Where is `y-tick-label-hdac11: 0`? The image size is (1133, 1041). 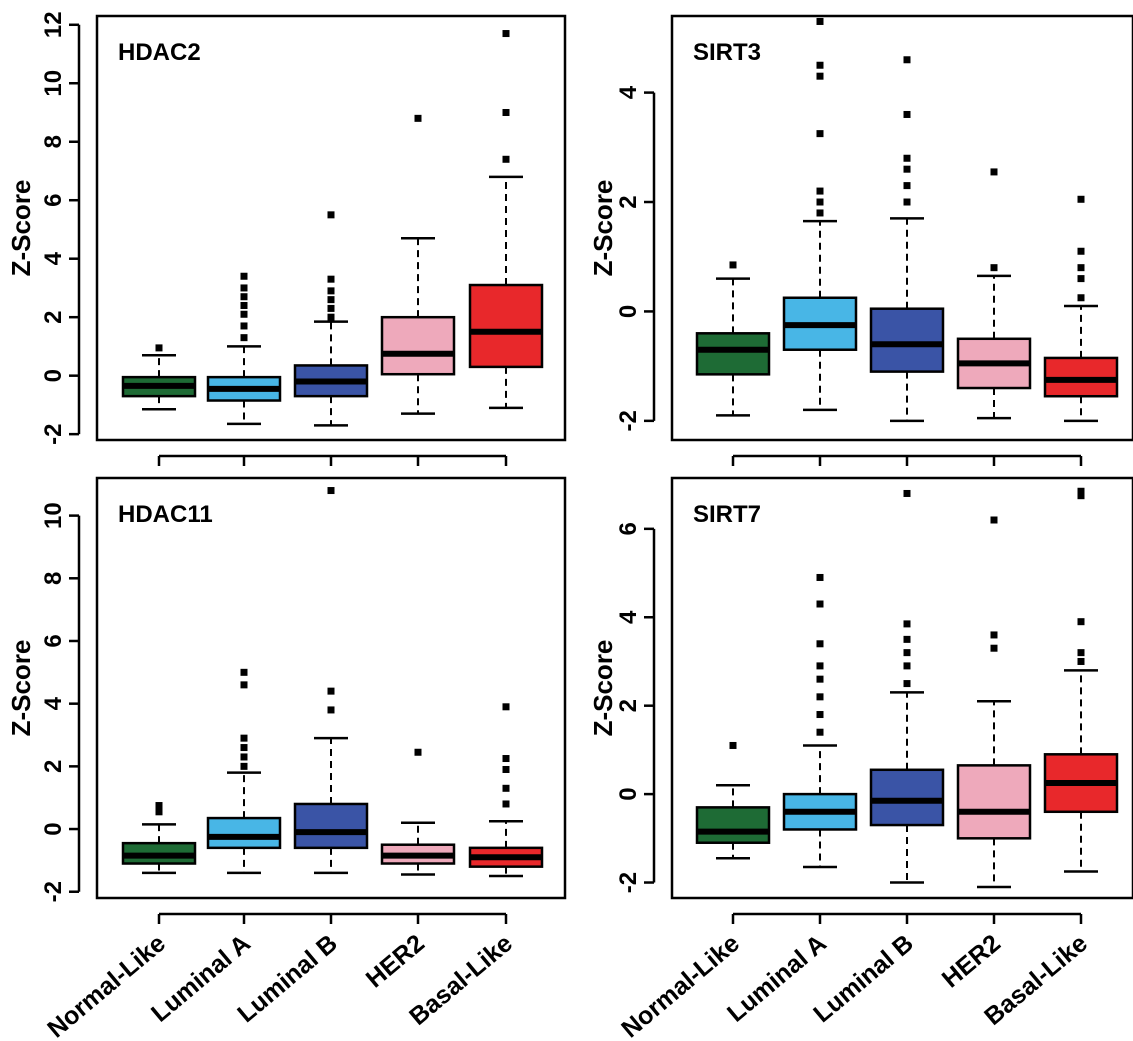 y-tick-label-hdac11: 0 is located at coordinates (53, 828).